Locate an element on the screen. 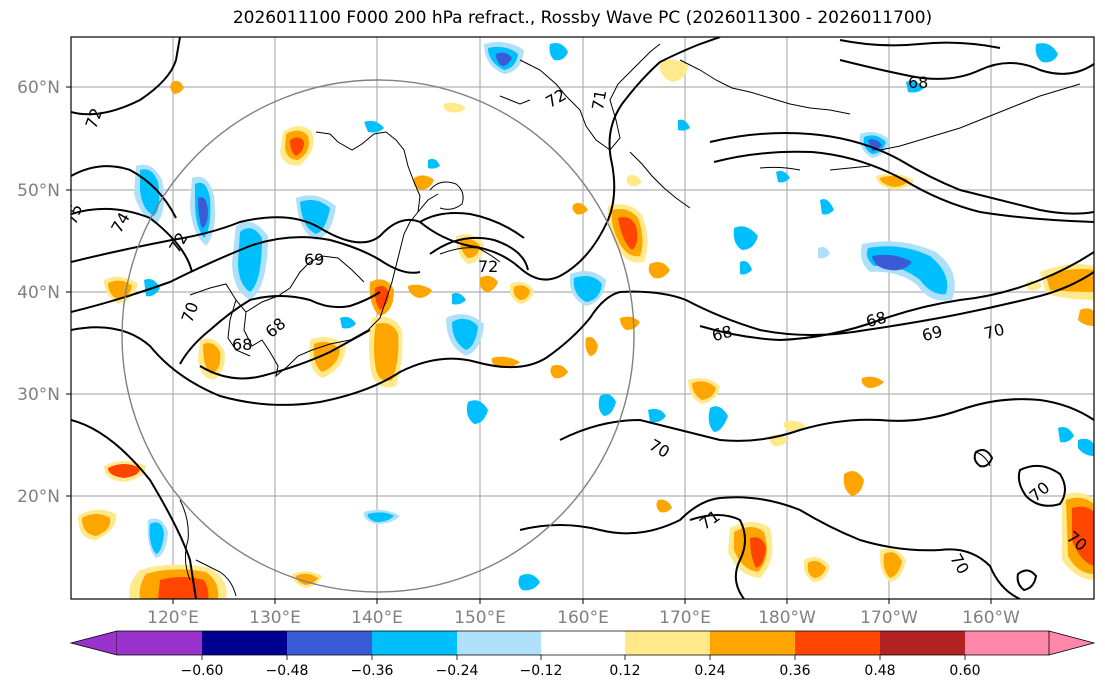 Image resolution: width=1105 pixels, height=692 pixels. colorbar-tick-label: 0.24 is located at coordinates (709, 671).